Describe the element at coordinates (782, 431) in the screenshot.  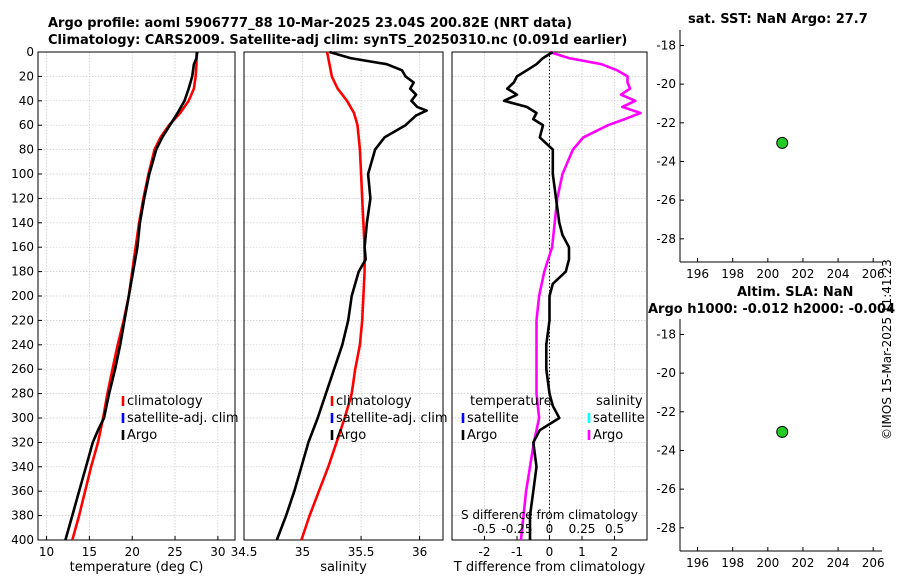
I see `sla_map-argo-position-marker` at that location.